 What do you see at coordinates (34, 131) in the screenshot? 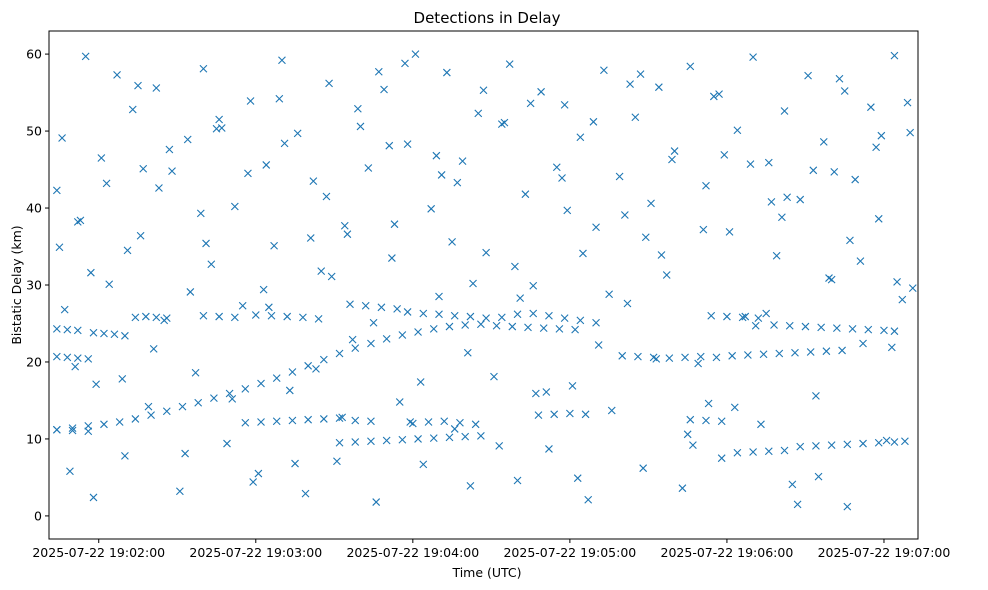
I see `y-tick-label: 50` at bounding box center [34, 131].